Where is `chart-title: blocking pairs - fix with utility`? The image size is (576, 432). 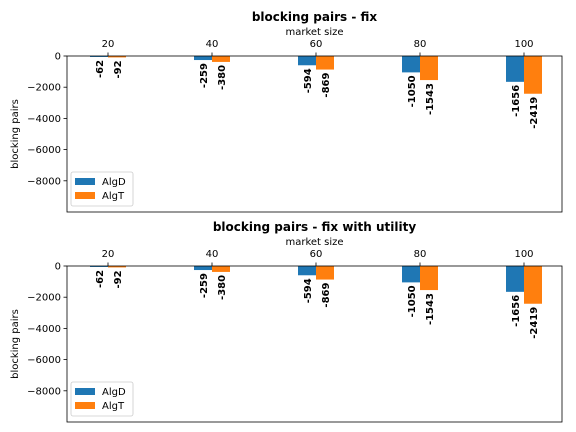 chart-title: blocking pairs - fix with utility is located at coordinates (314, 227).